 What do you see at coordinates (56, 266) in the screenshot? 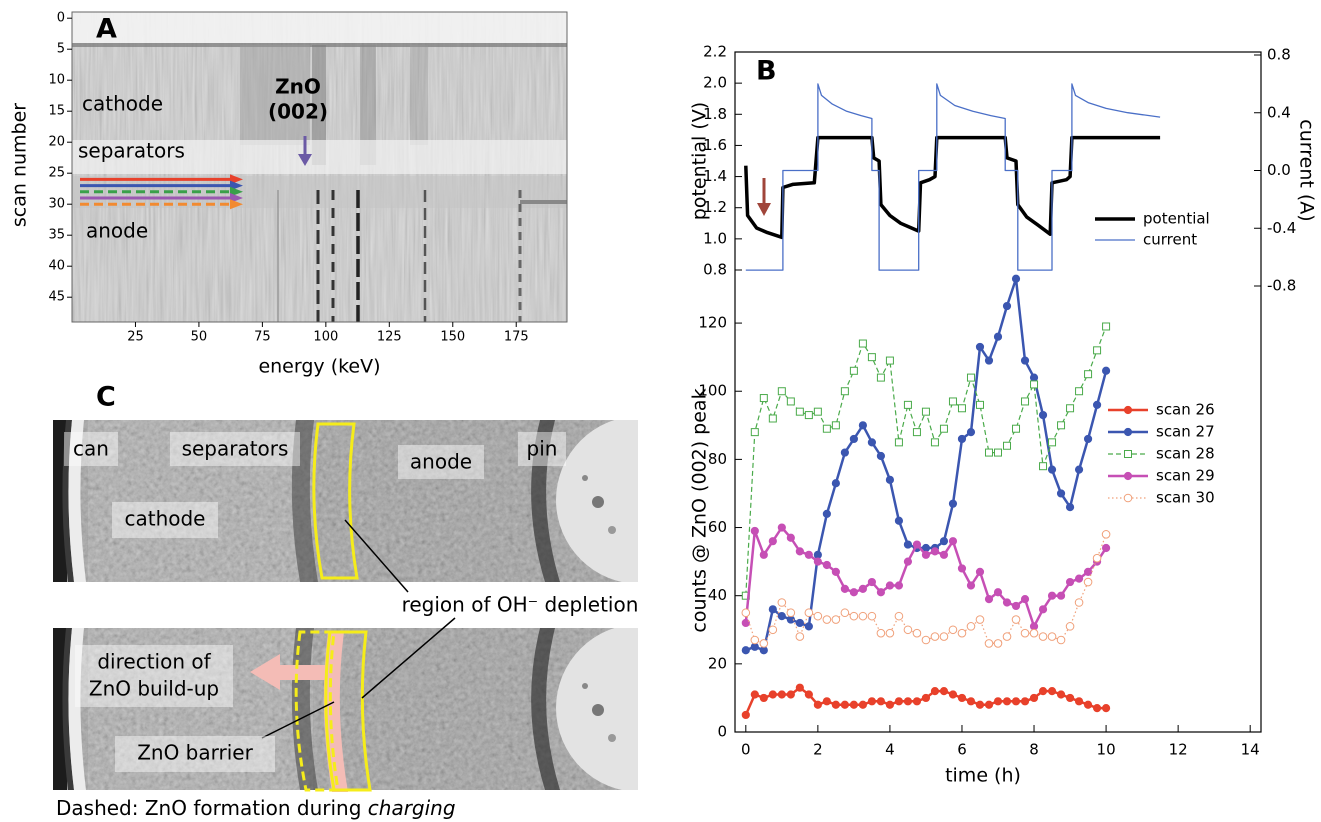
I see `y-tick-label: 40` at bounding box center [56, 266].